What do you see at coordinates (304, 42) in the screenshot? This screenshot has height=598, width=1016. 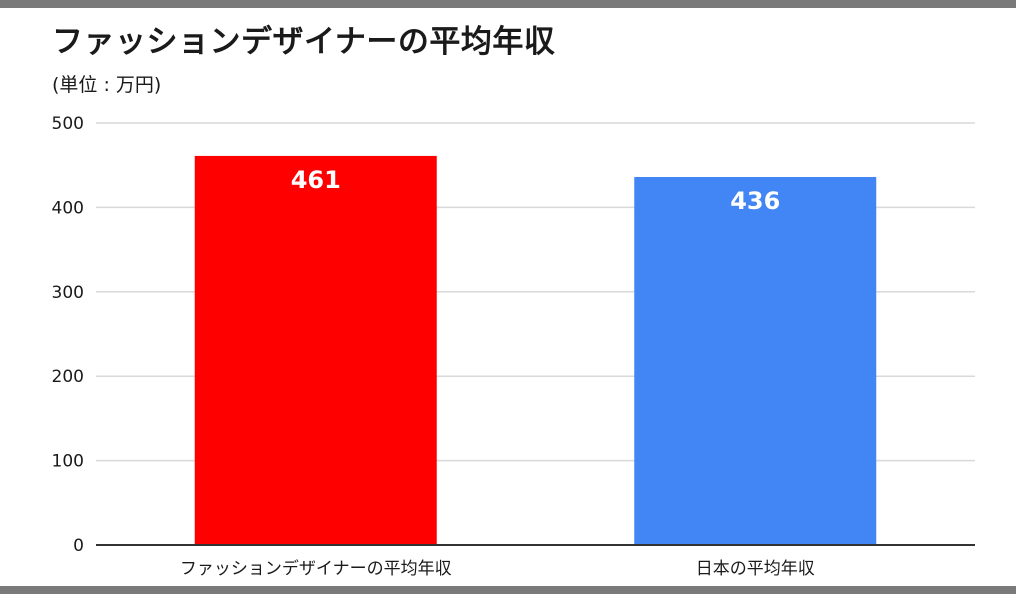 I see `chart-title: ファッションデザイナーの平均年収` at bounding box center [304, 42].